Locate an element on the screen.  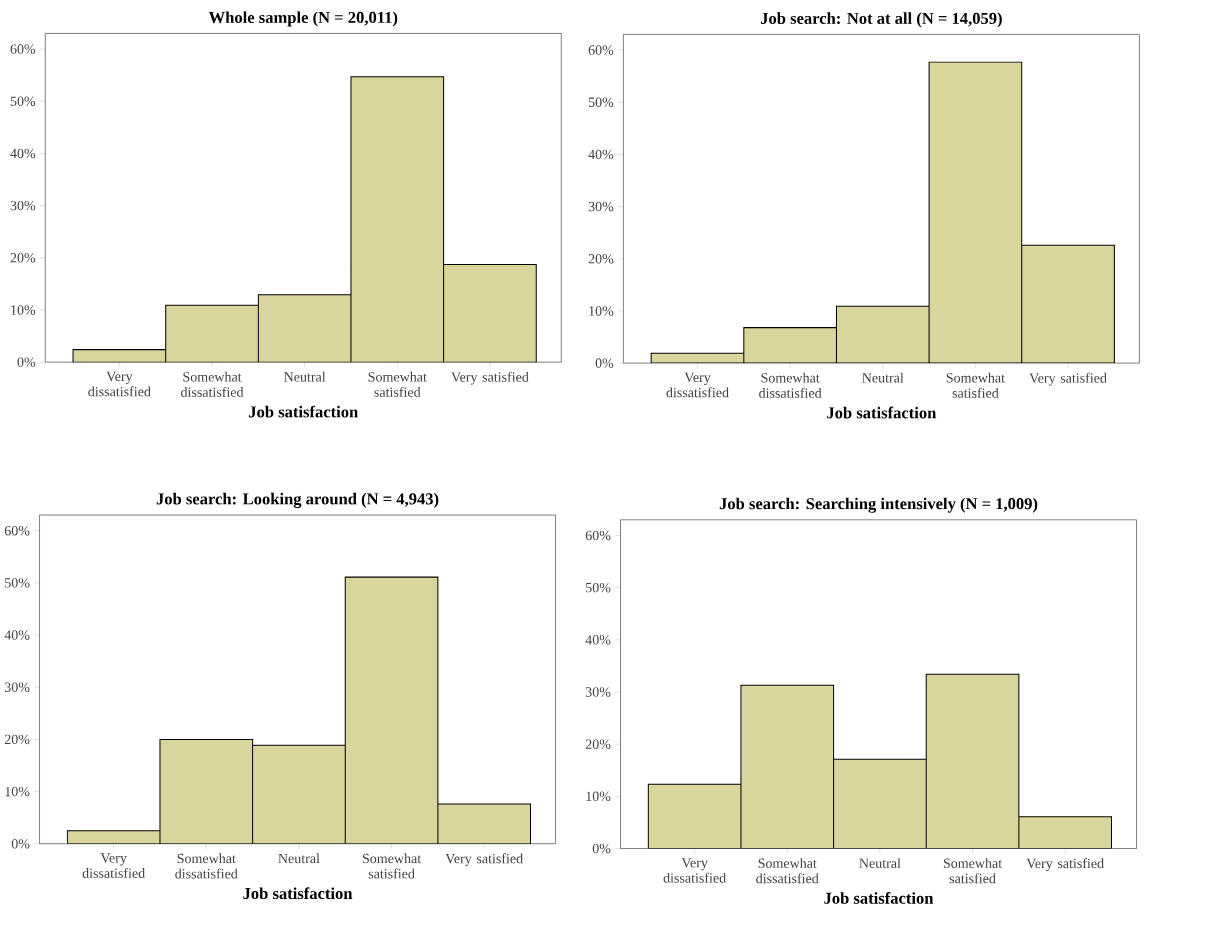
chart-title: Job search: Looking around (N = 4,943) is located at coordinates (297, 500).